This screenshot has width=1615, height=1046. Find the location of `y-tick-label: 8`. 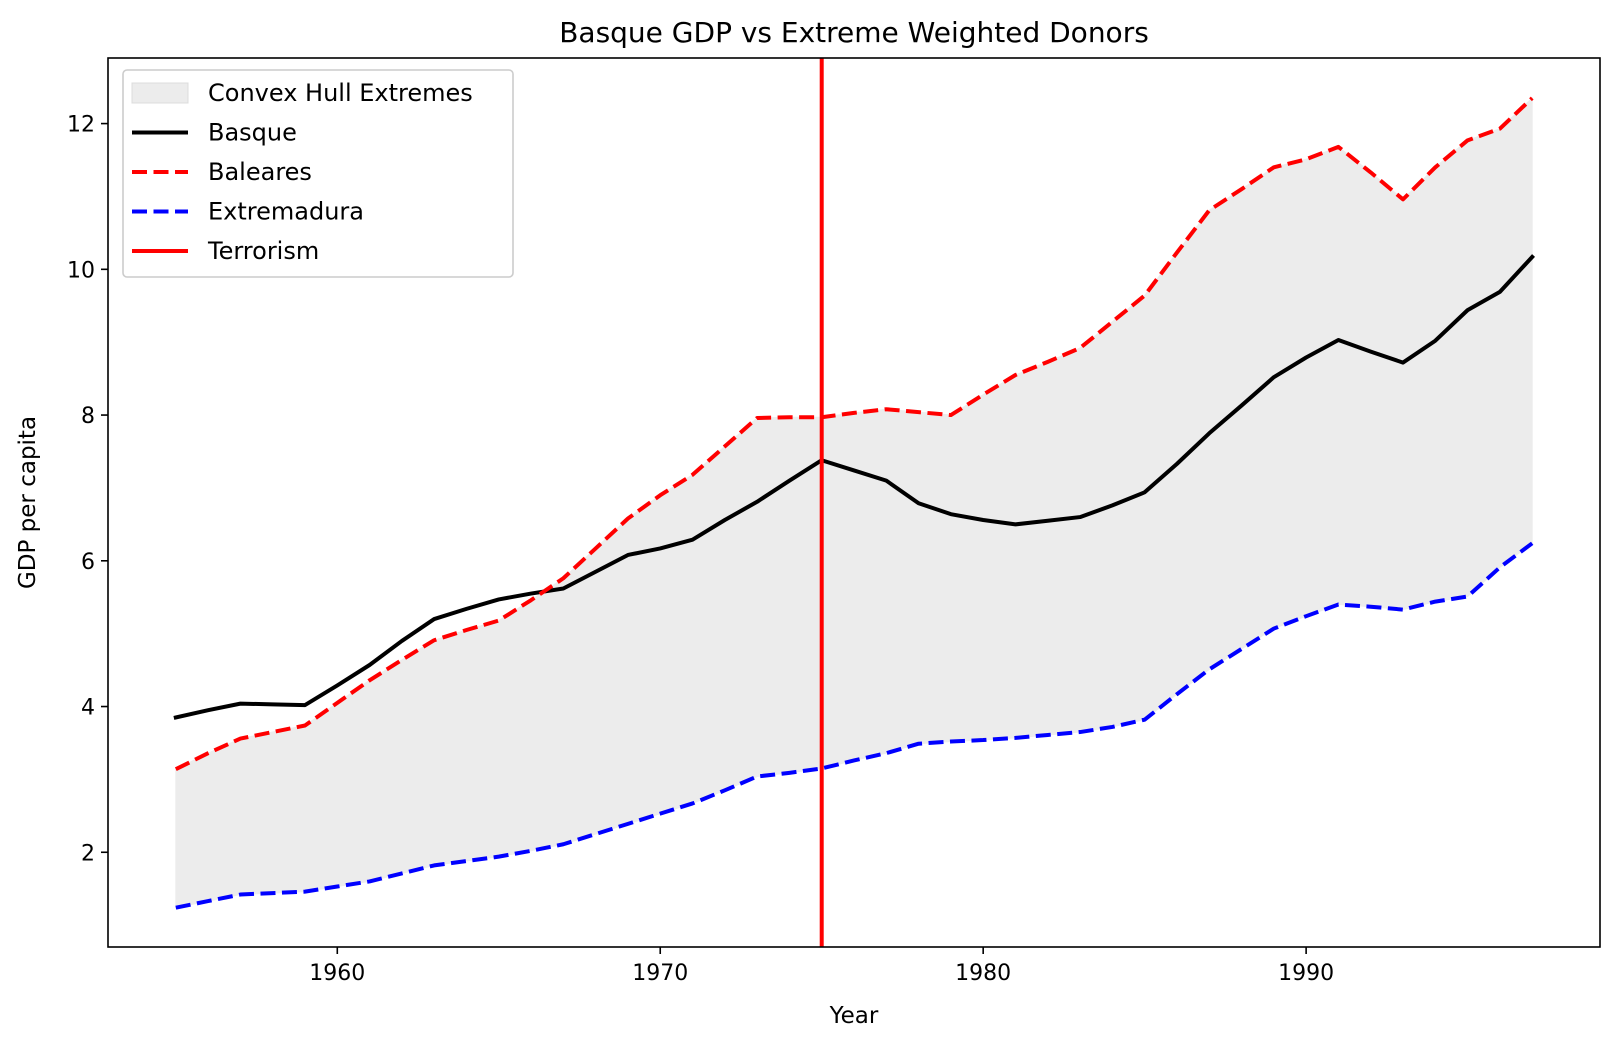

y-tick-label: 8 is located at coordinates (88, 416).